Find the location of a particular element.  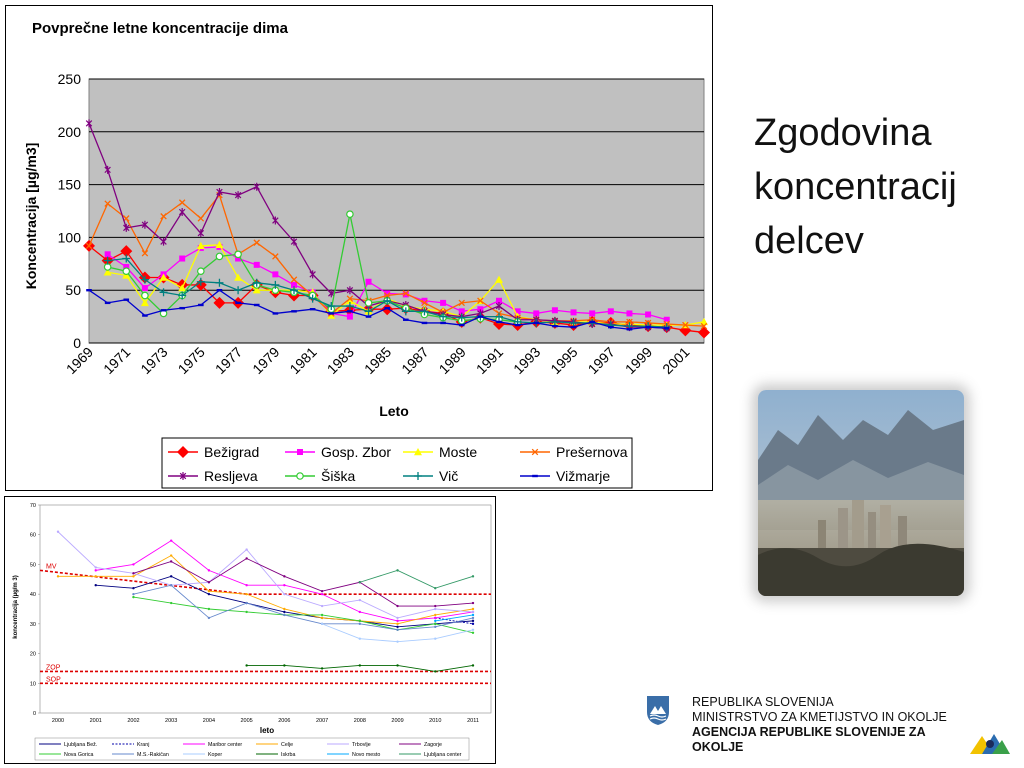

legend-label: Ljubljana Bež. is located at coordinates (80, 745).